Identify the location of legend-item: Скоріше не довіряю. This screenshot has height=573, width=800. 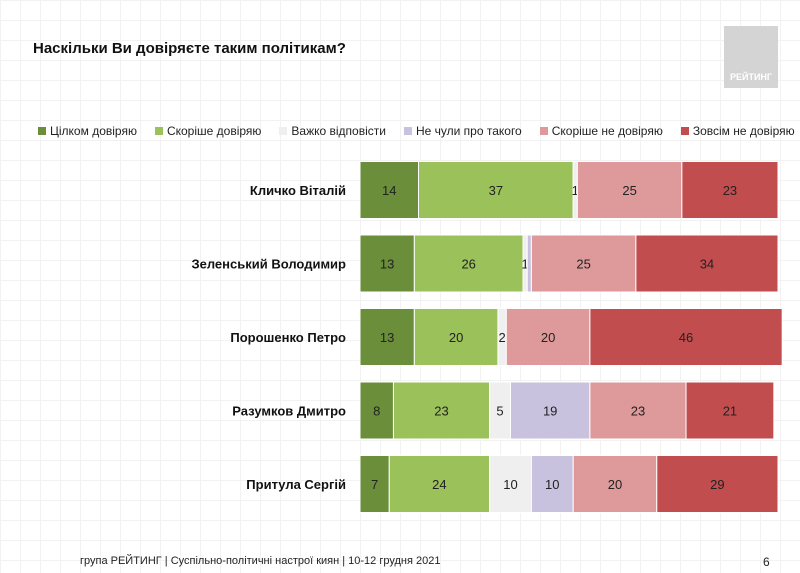
(601, 131).